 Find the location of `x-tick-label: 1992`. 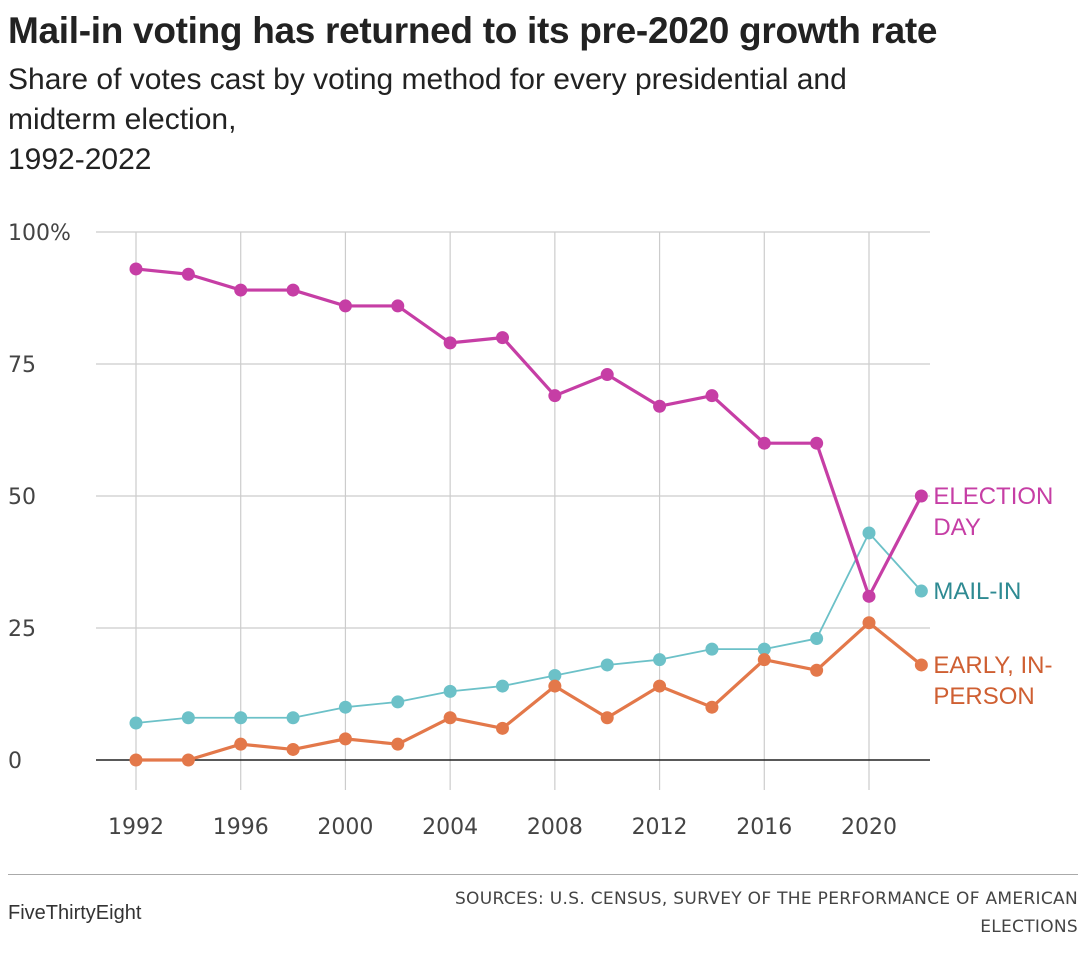

x-tick-label: 1992 is located at coordinates (136, 827).